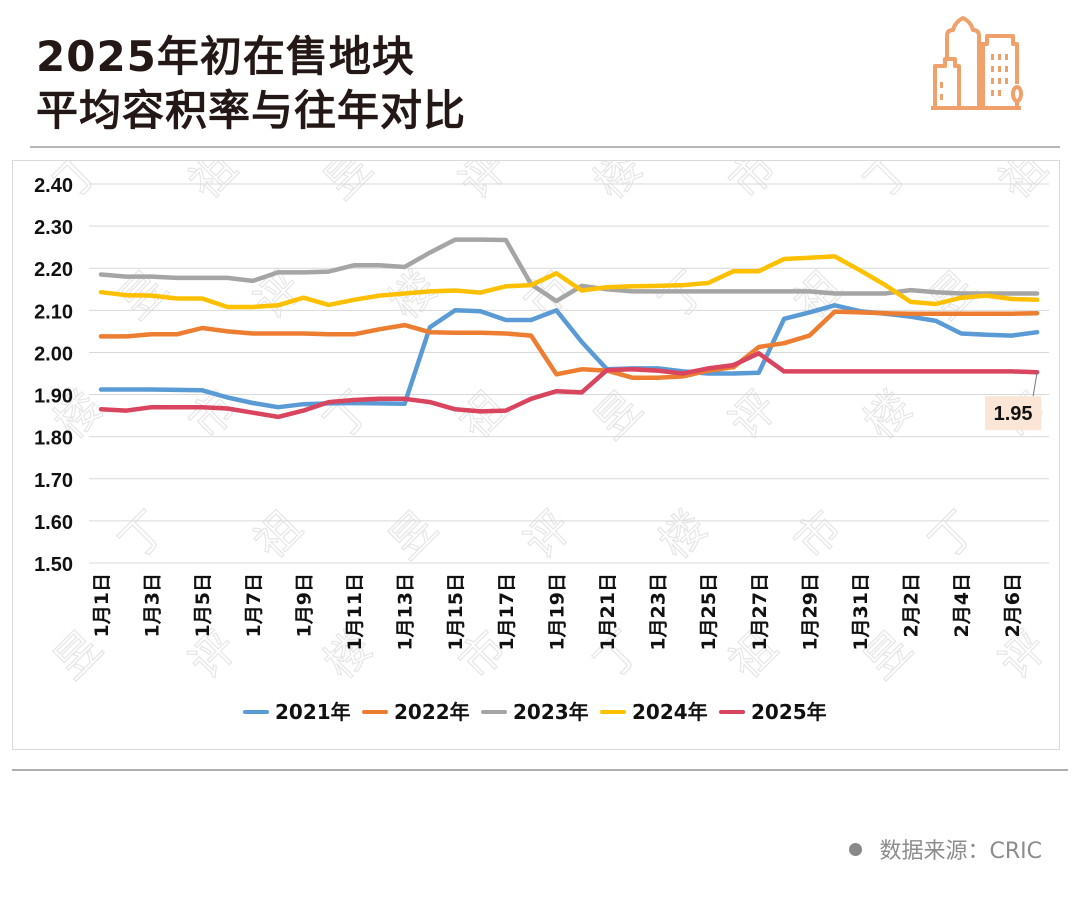 The image size is (1080, 909). What do you see at coordinates (53, 312) in the screenshot?
I see `y-tick-label: 2.10` at bounding box center [53, 312].